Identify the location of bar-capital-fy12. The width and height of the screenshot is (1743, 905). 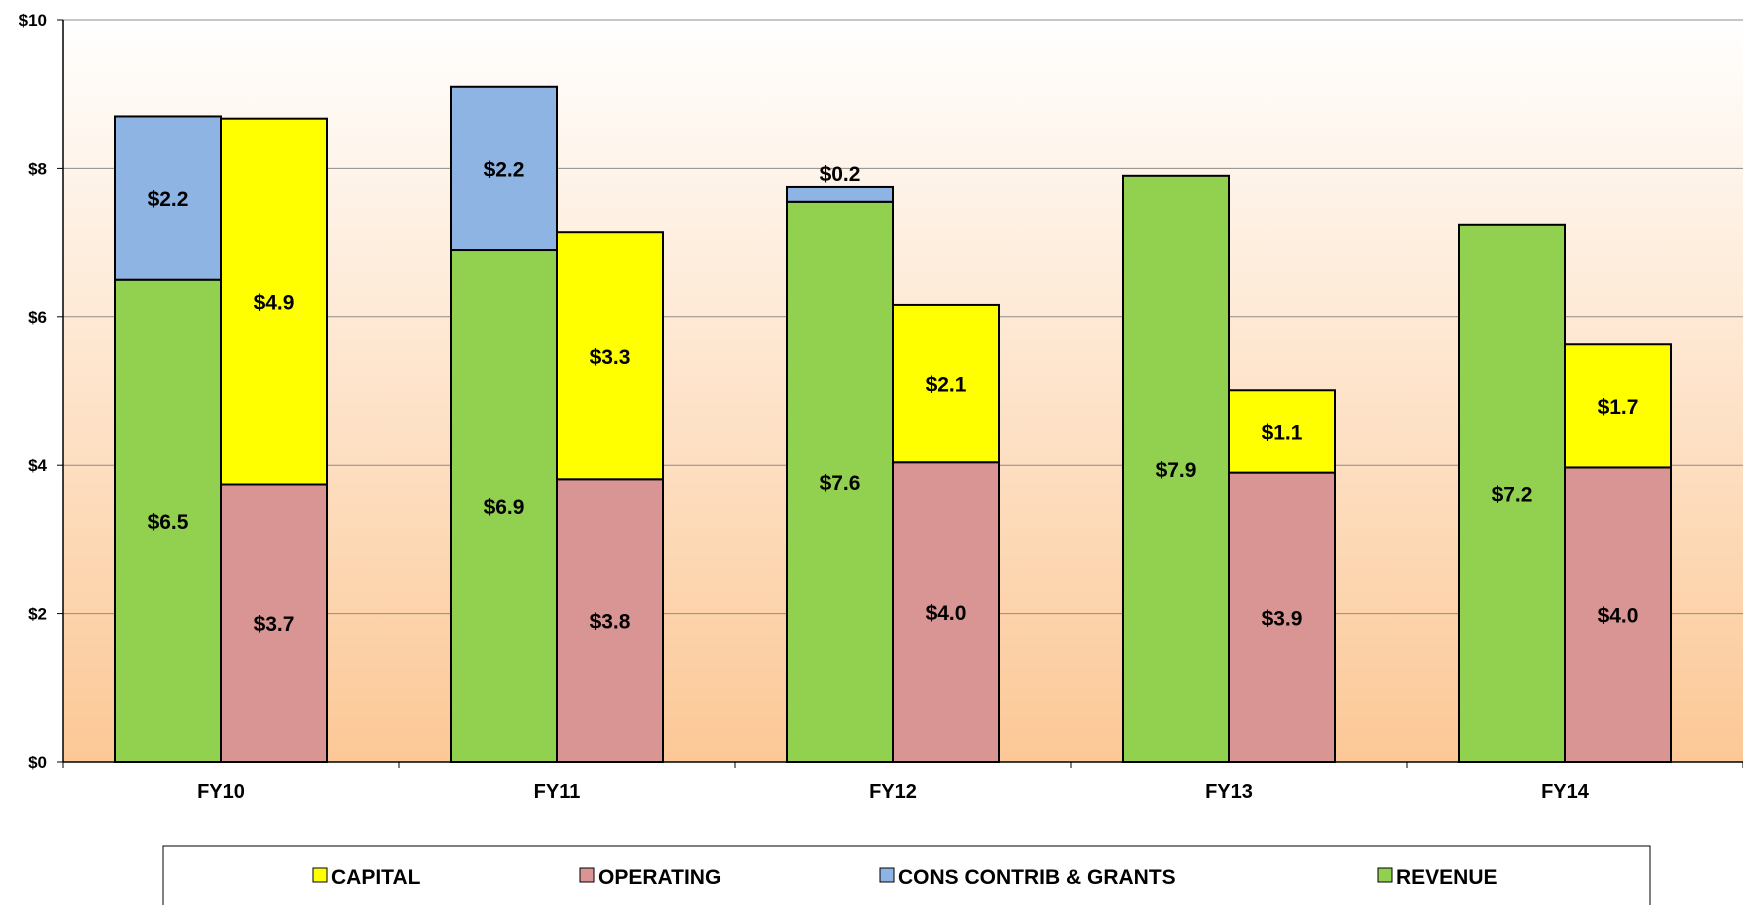
(946, 383).